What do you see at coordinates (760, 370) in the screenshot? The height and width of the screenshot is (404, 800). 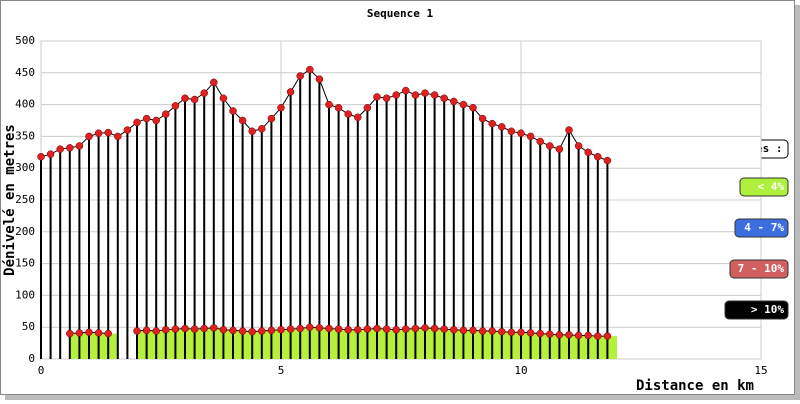 I see `x-tick-label: 15` at bounding box center [760, 370].